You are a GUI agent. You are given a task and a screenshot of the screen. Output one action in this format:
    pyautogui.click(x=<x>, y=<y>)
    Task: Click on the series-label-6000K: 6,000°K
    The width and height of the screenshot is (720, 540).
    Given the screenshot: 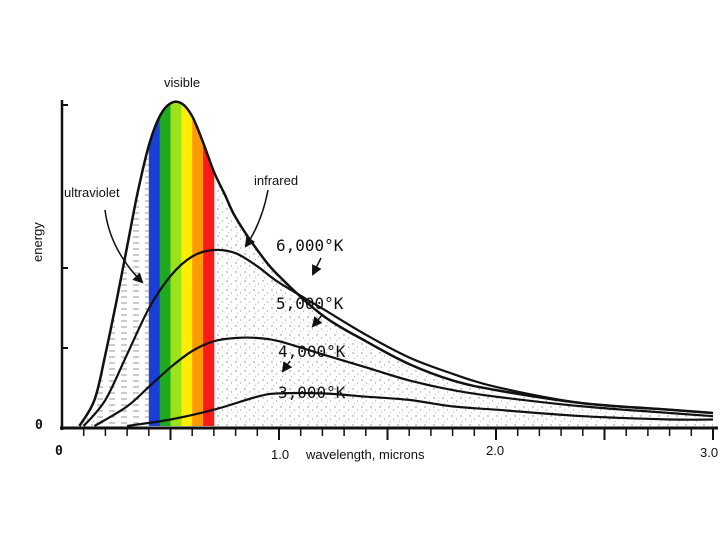 What is the action you would take?
    pyautogui.click(x=310, y=245)
    